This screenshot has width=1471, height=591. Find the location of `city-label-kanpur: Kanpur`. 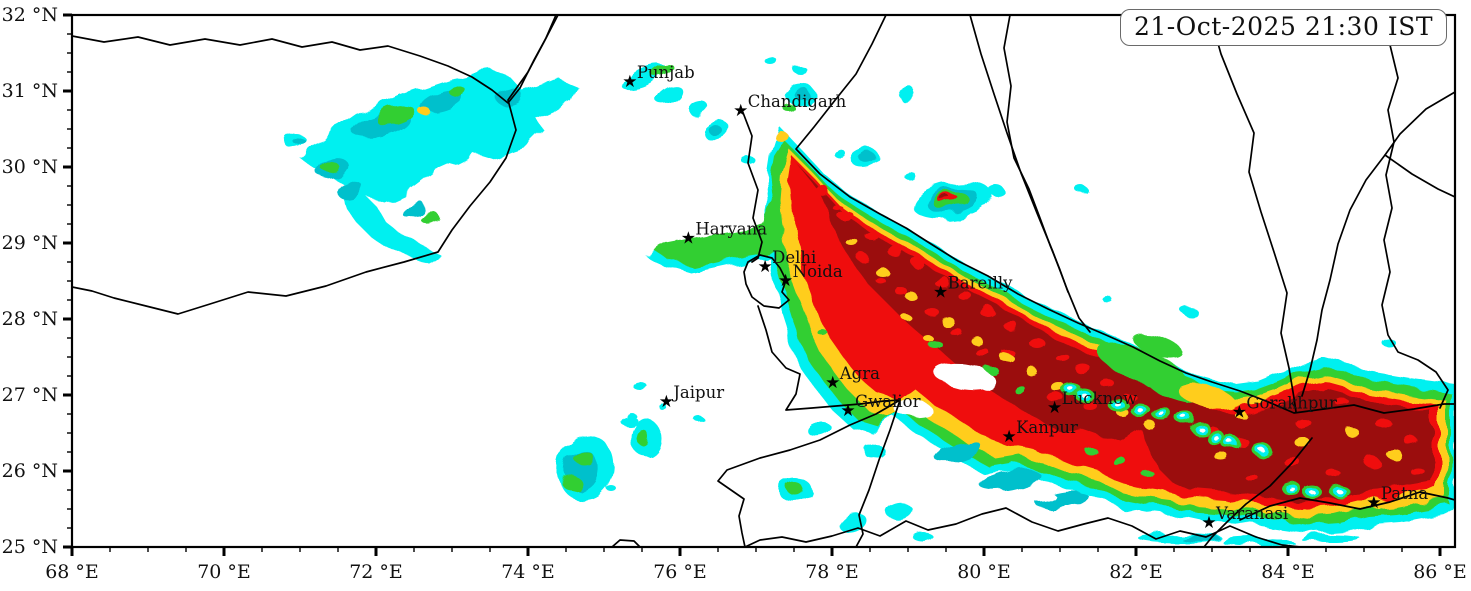

city-label-kanpur: Kanpur is located at coordinates (1047, 427).